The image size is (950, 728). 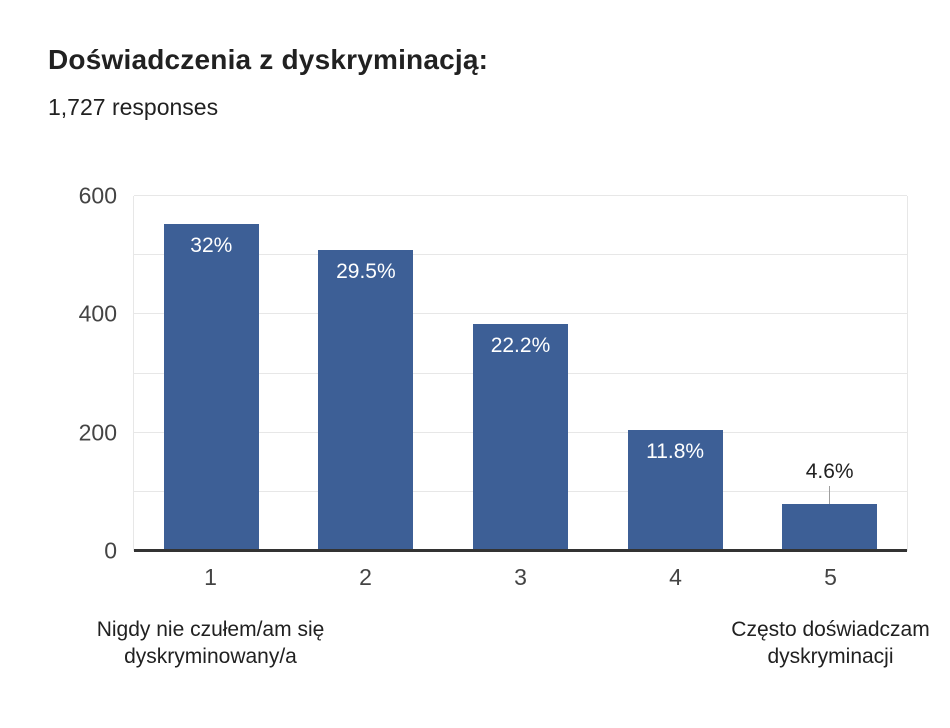 What do you see at coordinates (366, 400) in the screenshot?
I see `bar: 29.5%` at bounding box center [366, 400].